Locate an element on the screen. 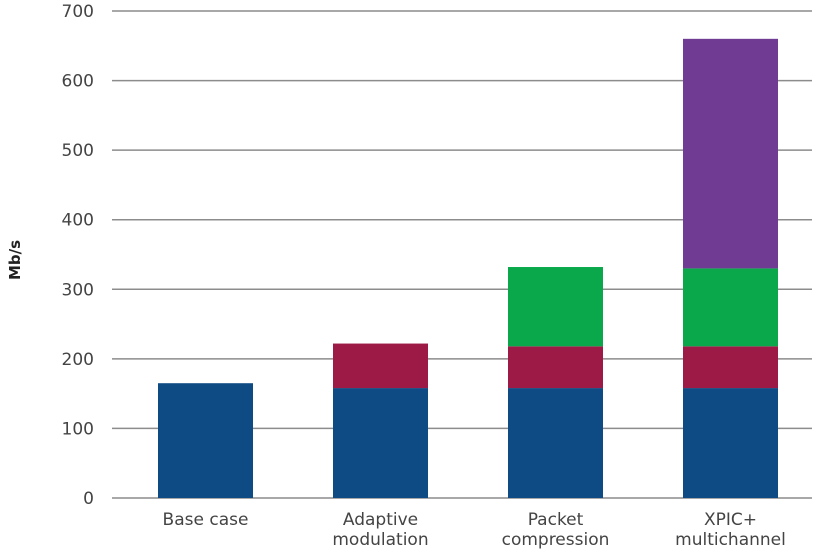  x-category-label-line: Base case is located at coordinates (206, 520).